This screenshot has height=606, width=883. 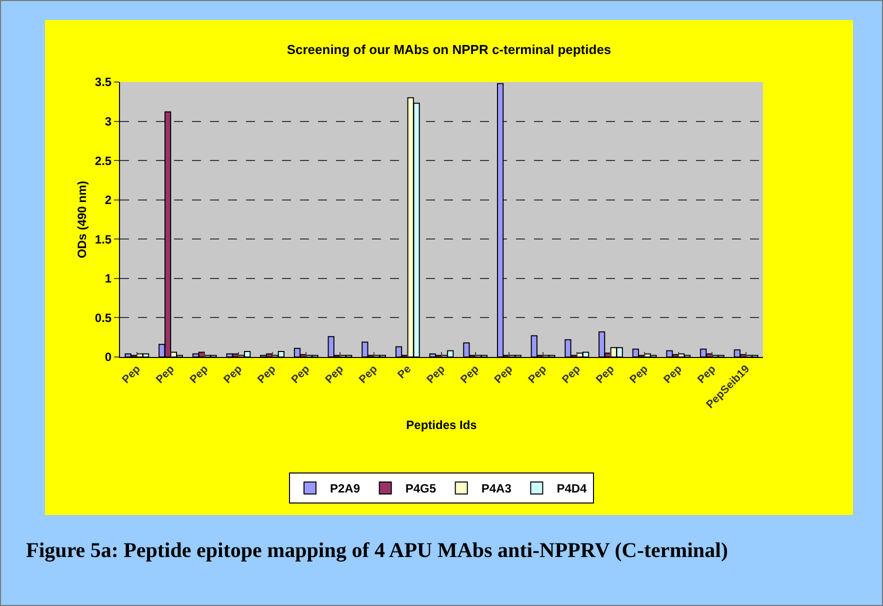 I want to click on legend-label: P4A3, so click(x=496, y=489).